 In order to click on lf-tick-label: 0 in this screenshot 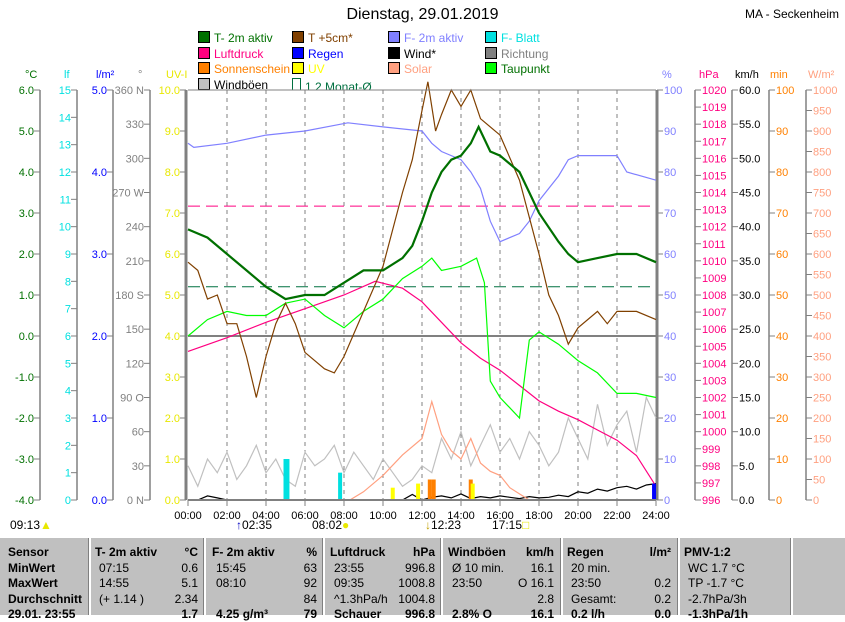, I will do `click(68, 501)`.